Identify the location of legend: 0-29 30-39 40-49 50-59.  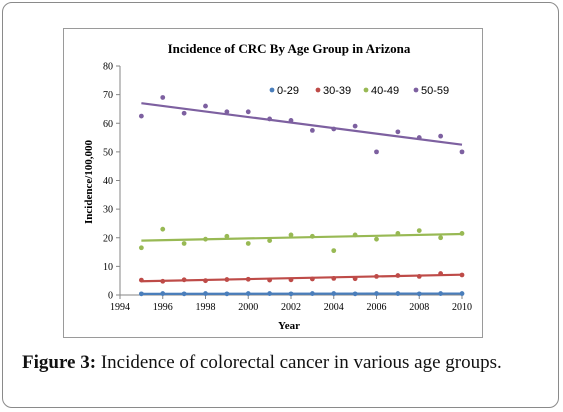
(359, 91).